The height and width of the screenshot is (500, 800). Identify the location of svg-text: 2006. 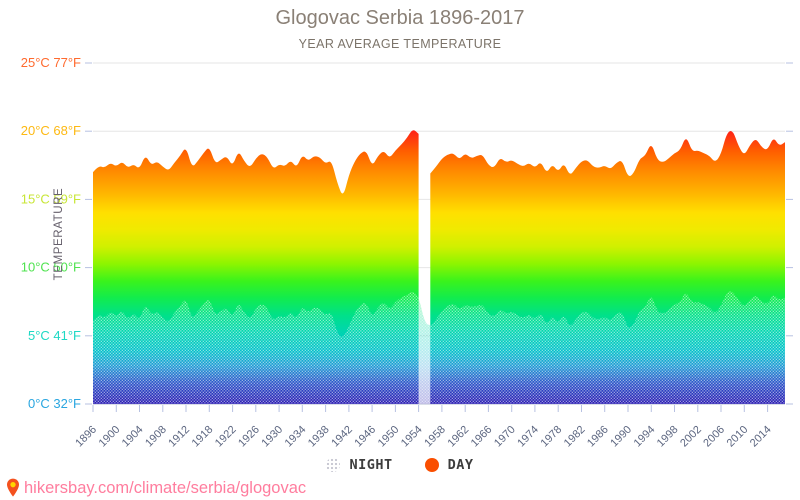
(714, 437).